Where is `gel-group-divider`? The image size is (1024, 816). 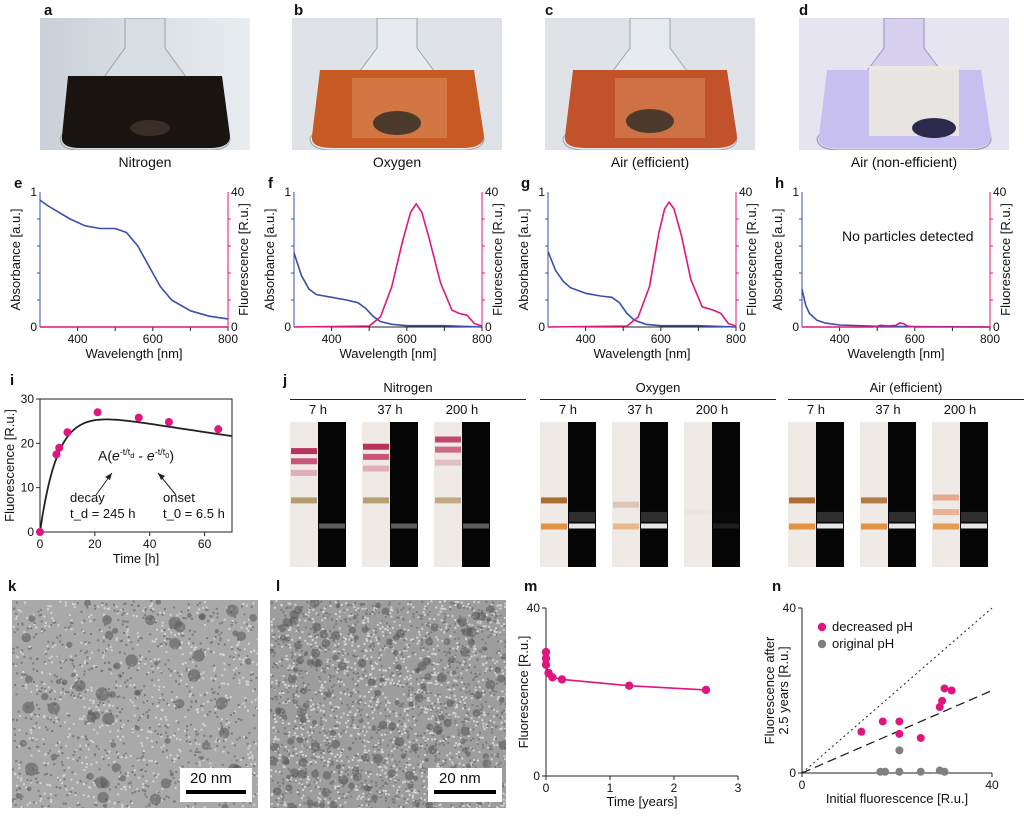
gel-group-divider is located at coordinates (408, 399).